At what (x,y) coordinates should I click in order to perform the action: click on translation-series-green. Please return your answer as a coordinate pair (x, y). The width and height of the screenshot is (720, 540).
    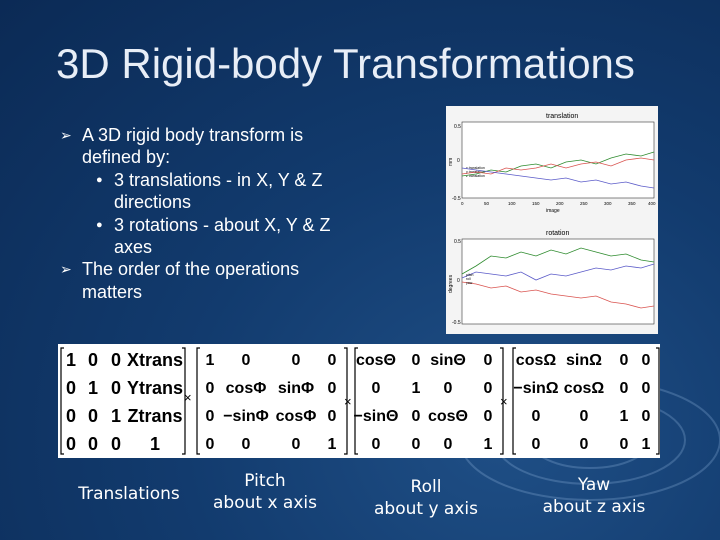
    Looking at the image, I should click on (558, 164).